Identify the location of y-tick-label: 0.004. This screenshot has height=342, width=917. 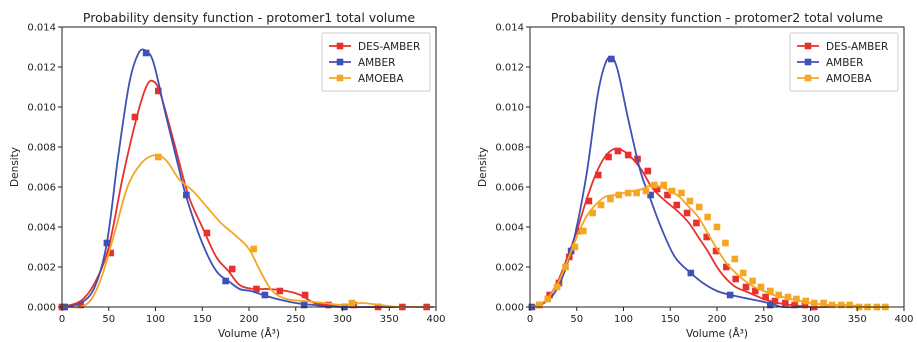
(509, 228).